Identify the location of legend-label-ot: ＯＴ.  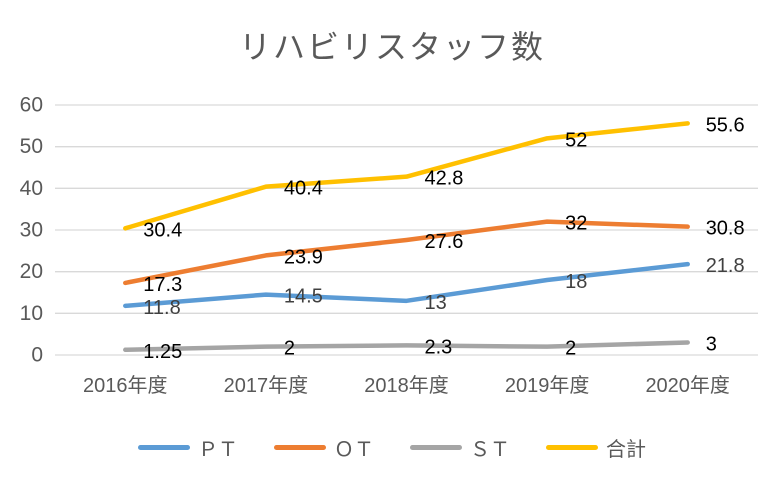
(354, 450).